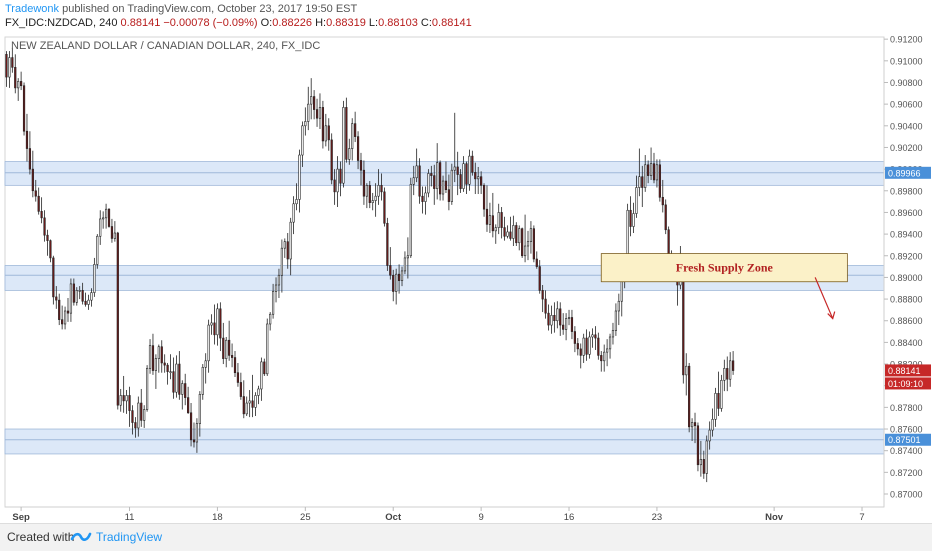 Image resolution: width=932 pixels, height=555 pixels. Describe the element at coordinates (266, 23) in the screenshot. I see `open-label: O:` at that location.